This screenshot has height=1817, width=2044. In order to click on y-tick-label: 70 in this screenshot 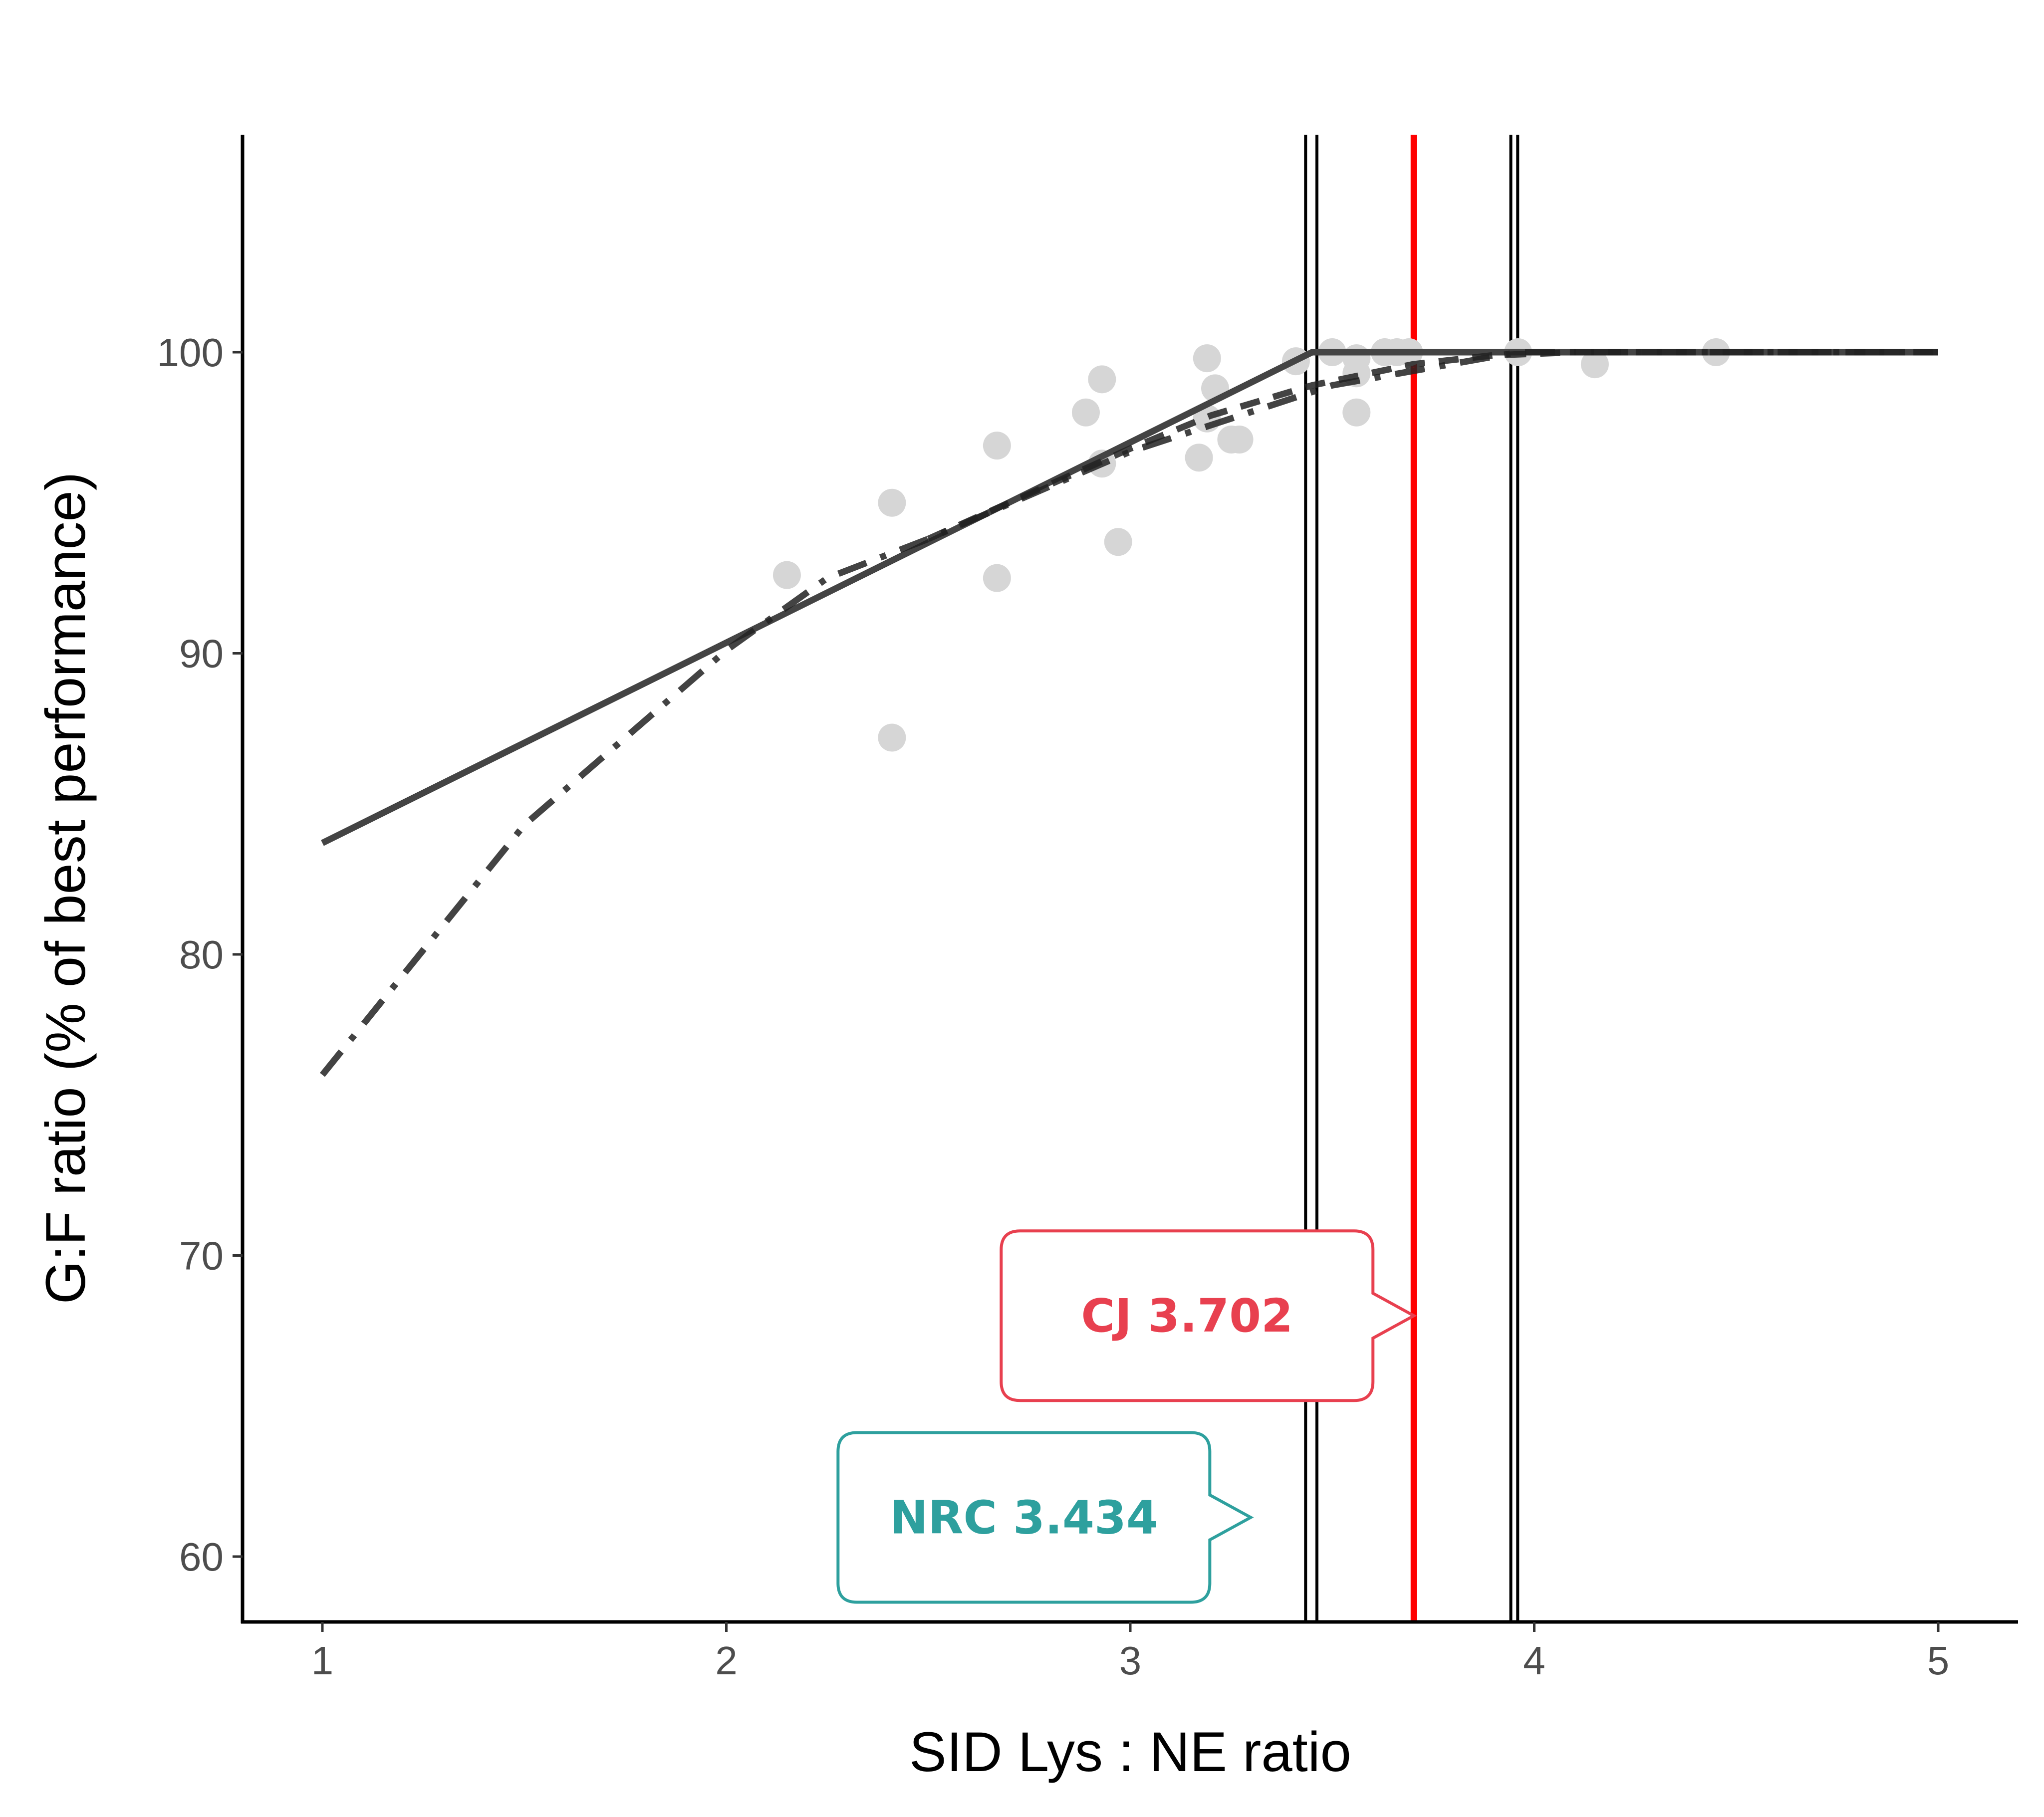, I will do `click(201, 1256)`.